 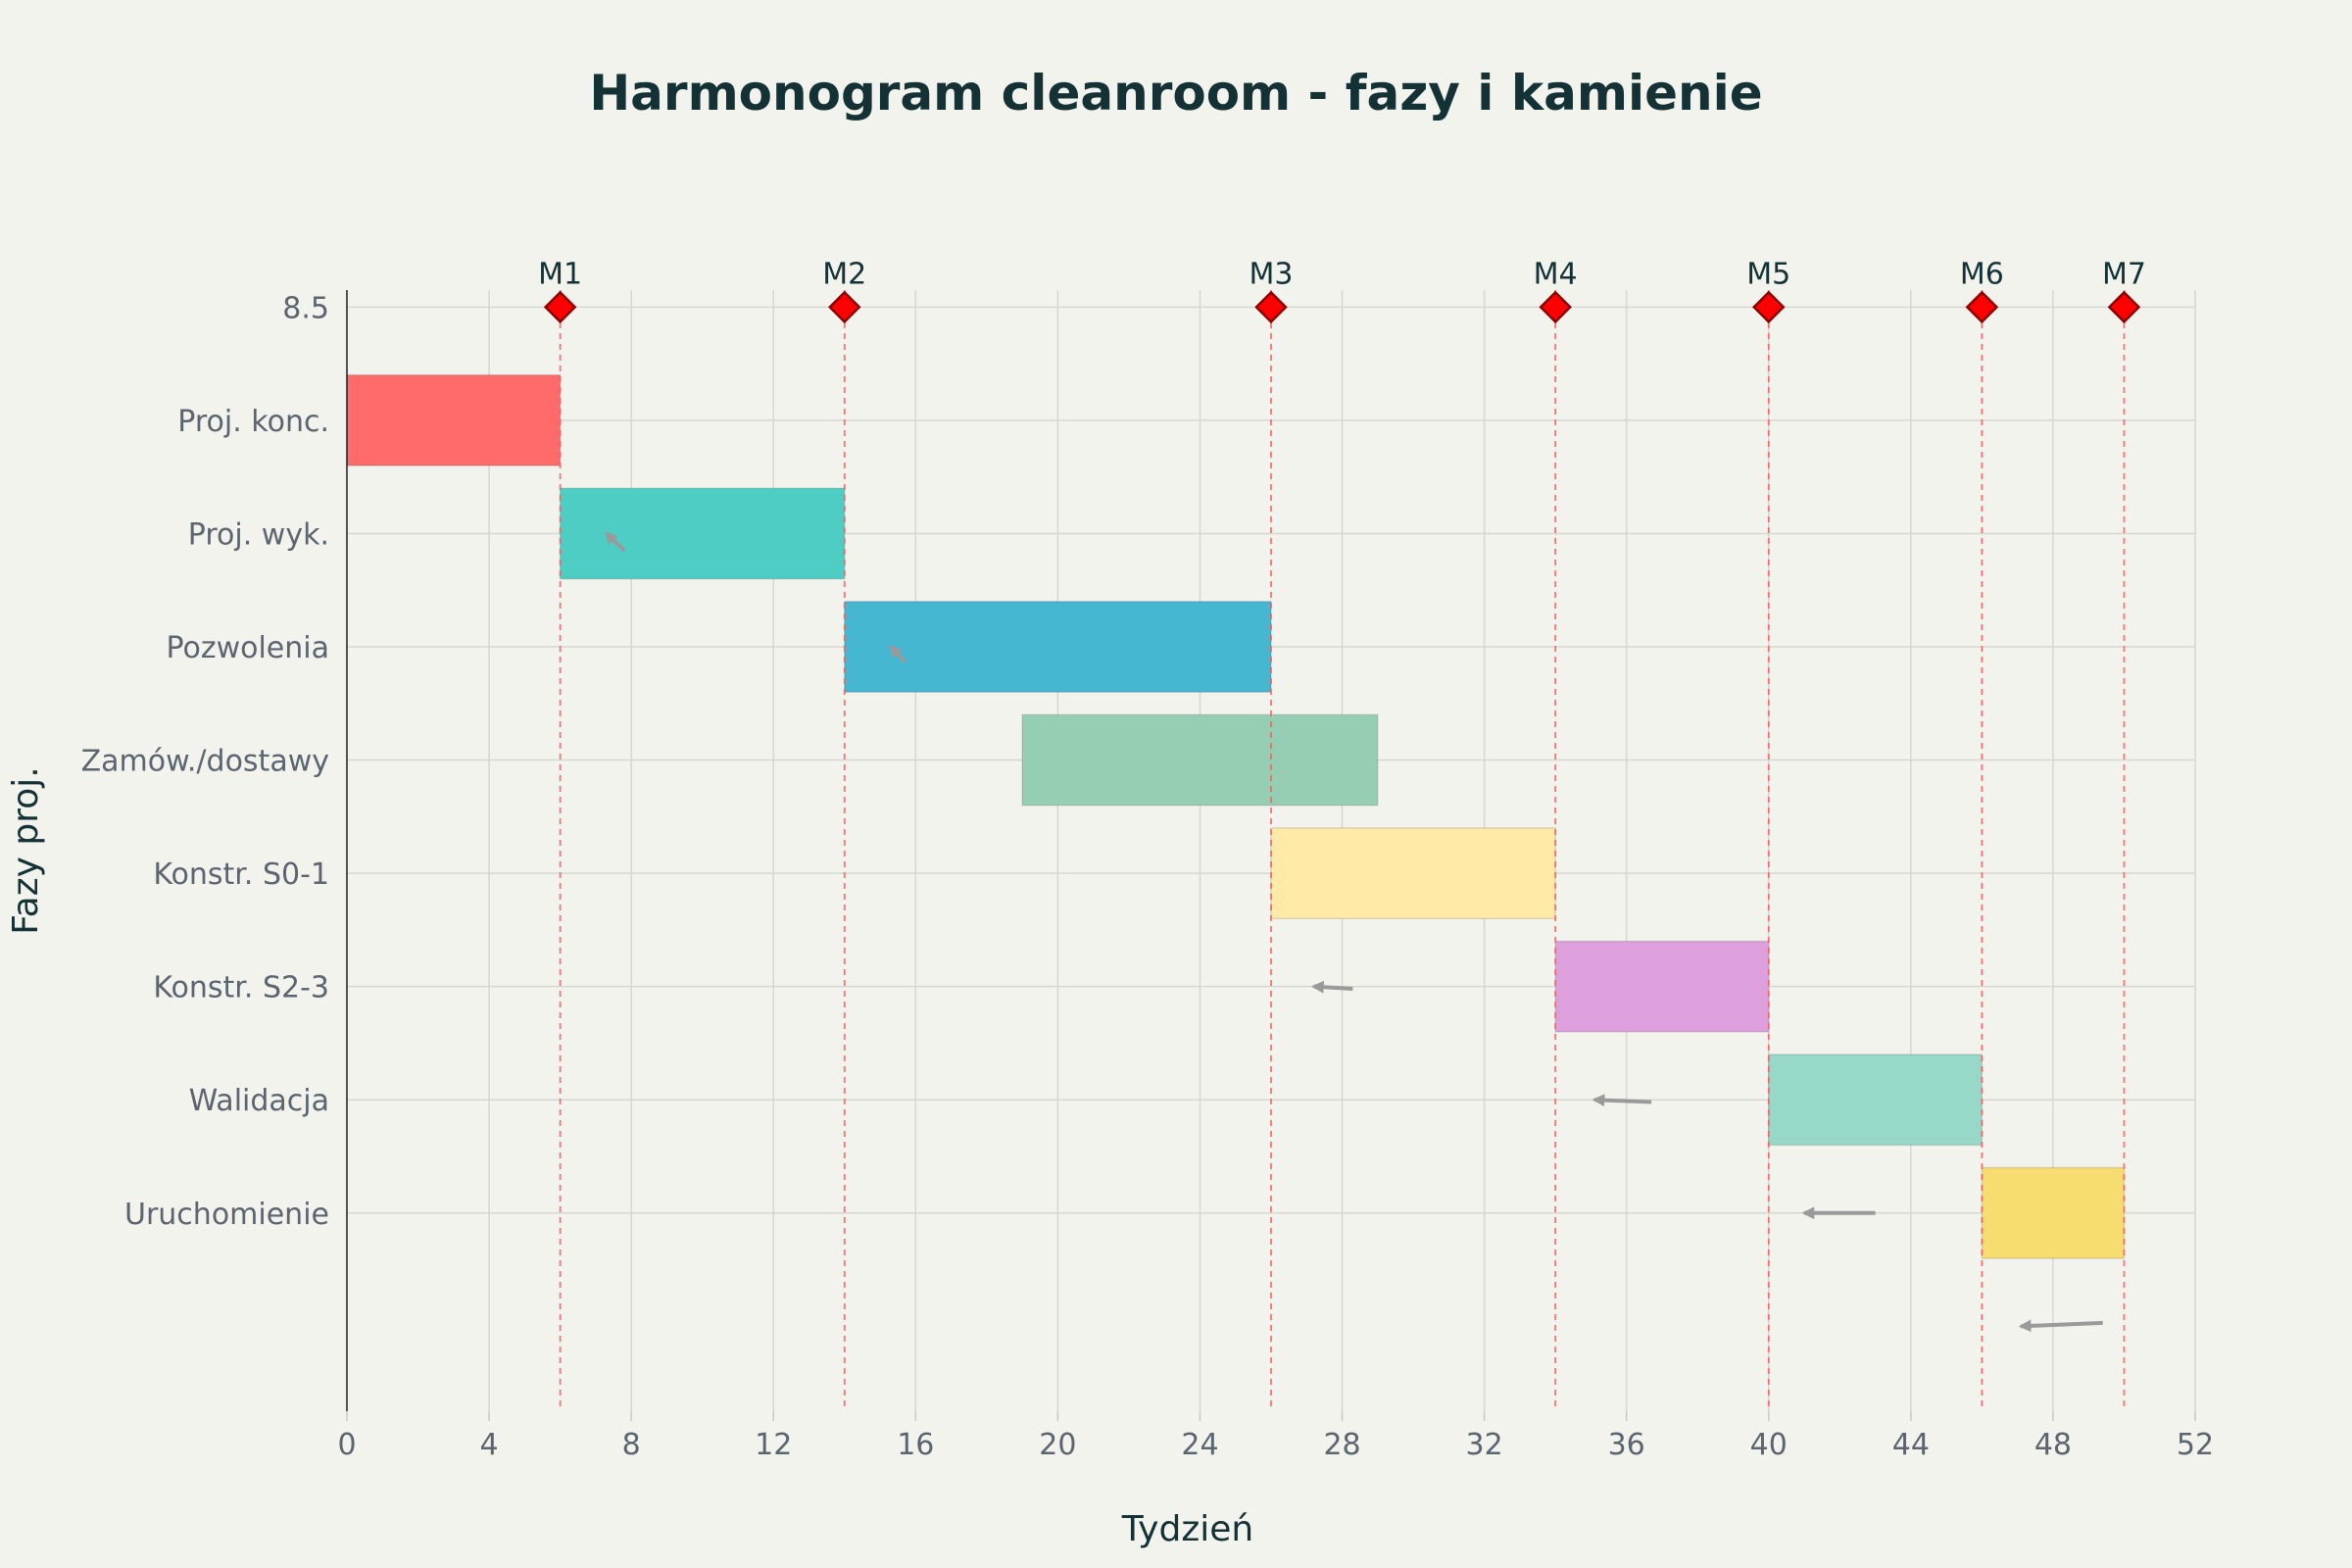 I want to click on x-tick-label: 12, so click(x=773, y=1445).